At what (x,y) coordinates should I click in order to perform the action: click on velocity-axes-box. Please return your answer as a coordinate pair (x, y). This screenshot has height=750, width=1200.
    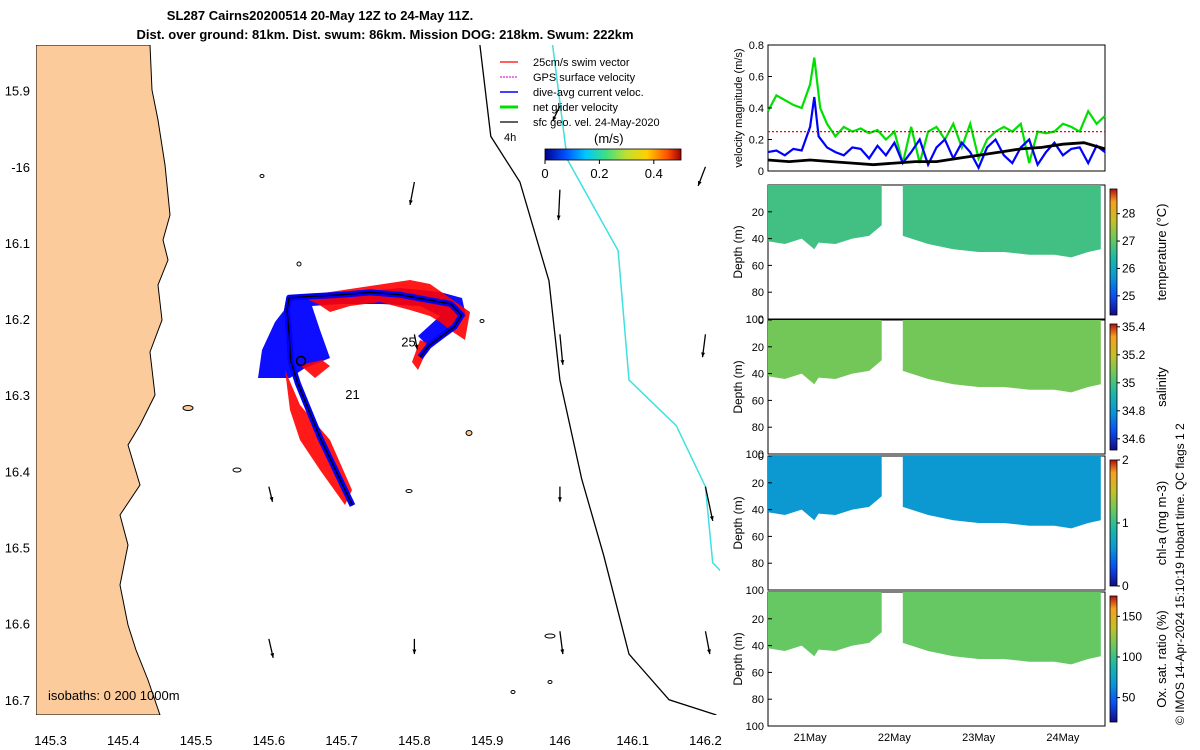
    Looking at the image, I should click on (936, 108).